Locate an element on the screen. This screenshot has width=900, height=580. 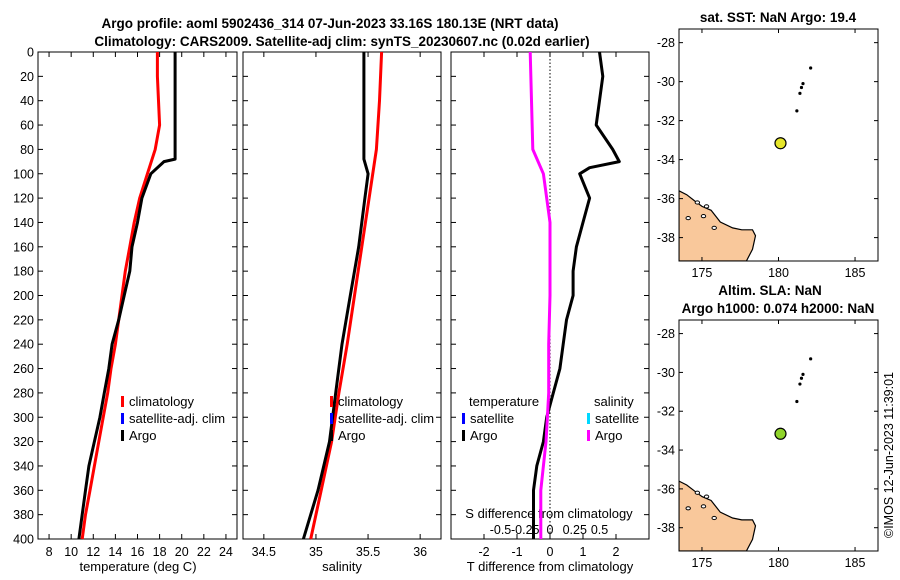
difference-t-xtick-label: 0 is located at coordinates (550, 552).